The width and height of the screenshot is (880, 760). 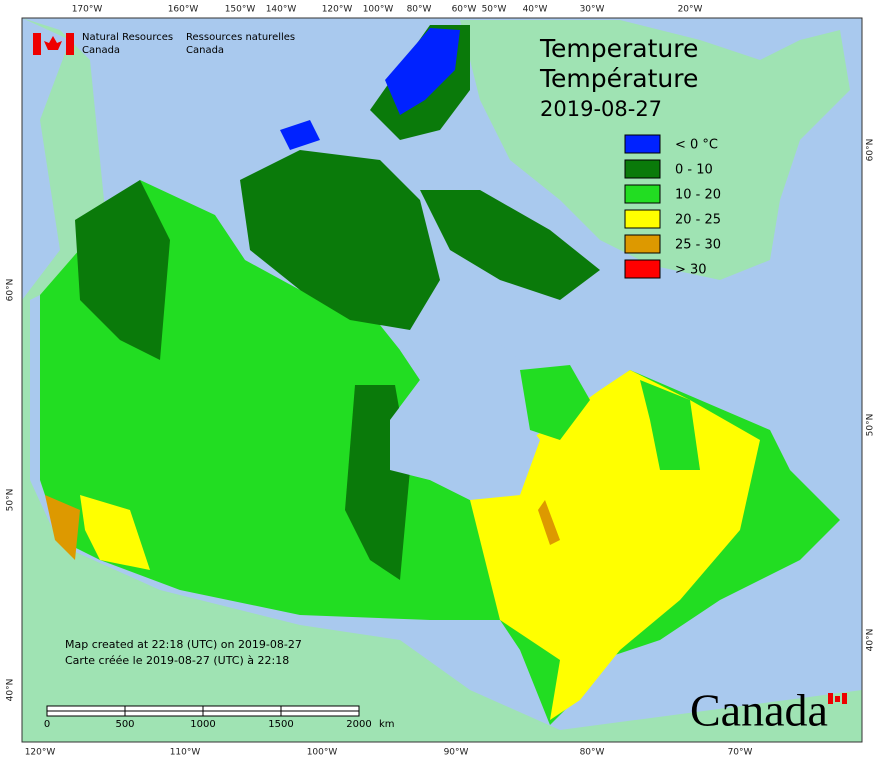 What do you see at coordinates (618, 78) in the screenshot?
I see `title-fr: Température` at bounding box center [618, 78].